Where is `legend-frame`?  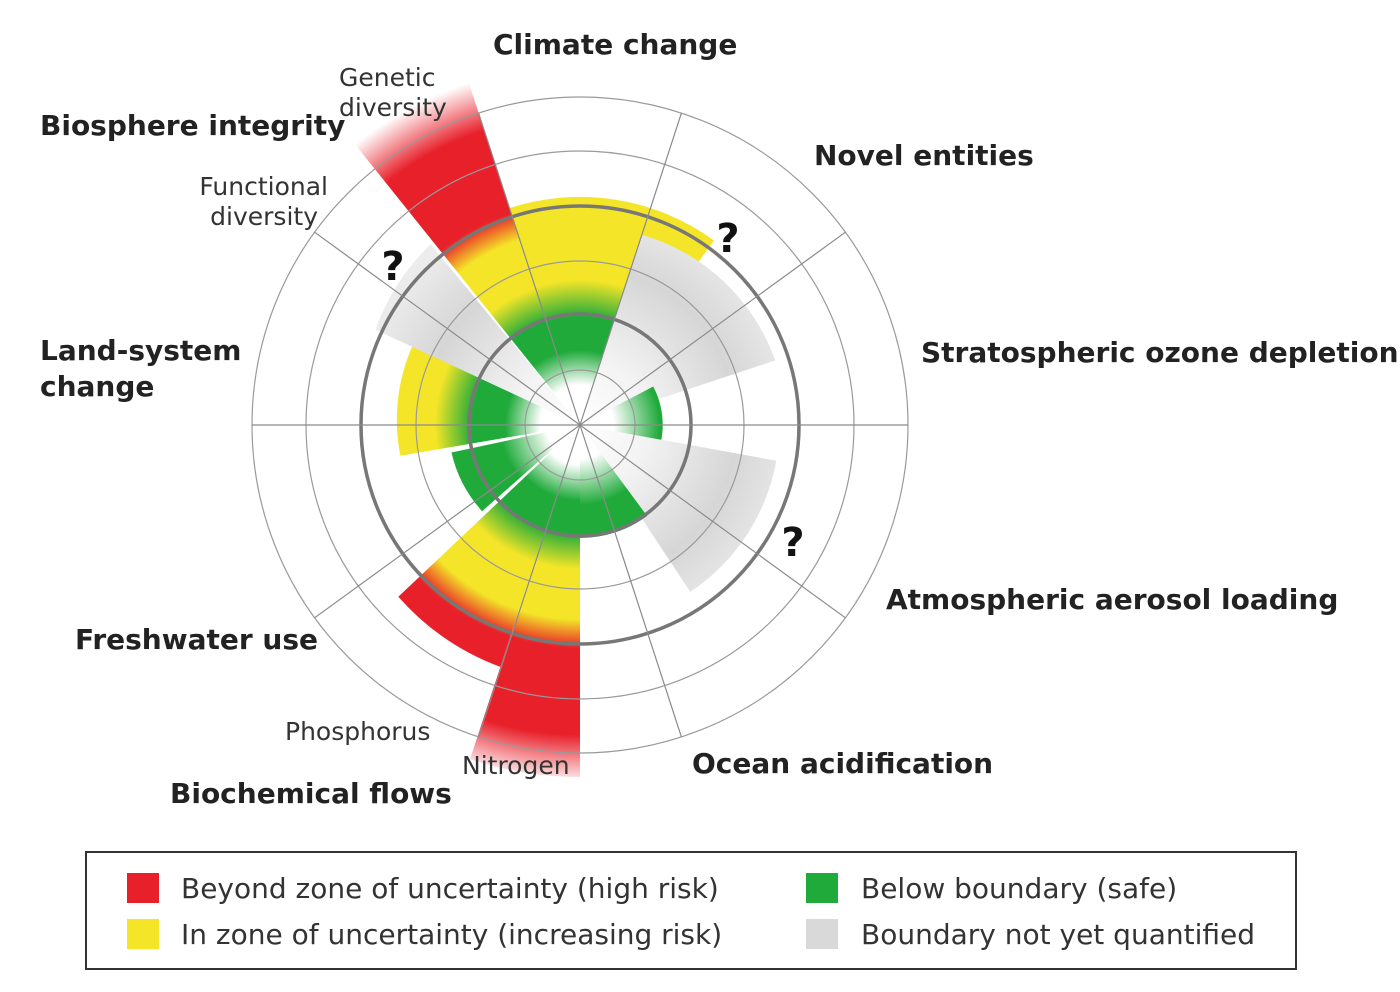 legend-frame is located at coordinates (691, 910).